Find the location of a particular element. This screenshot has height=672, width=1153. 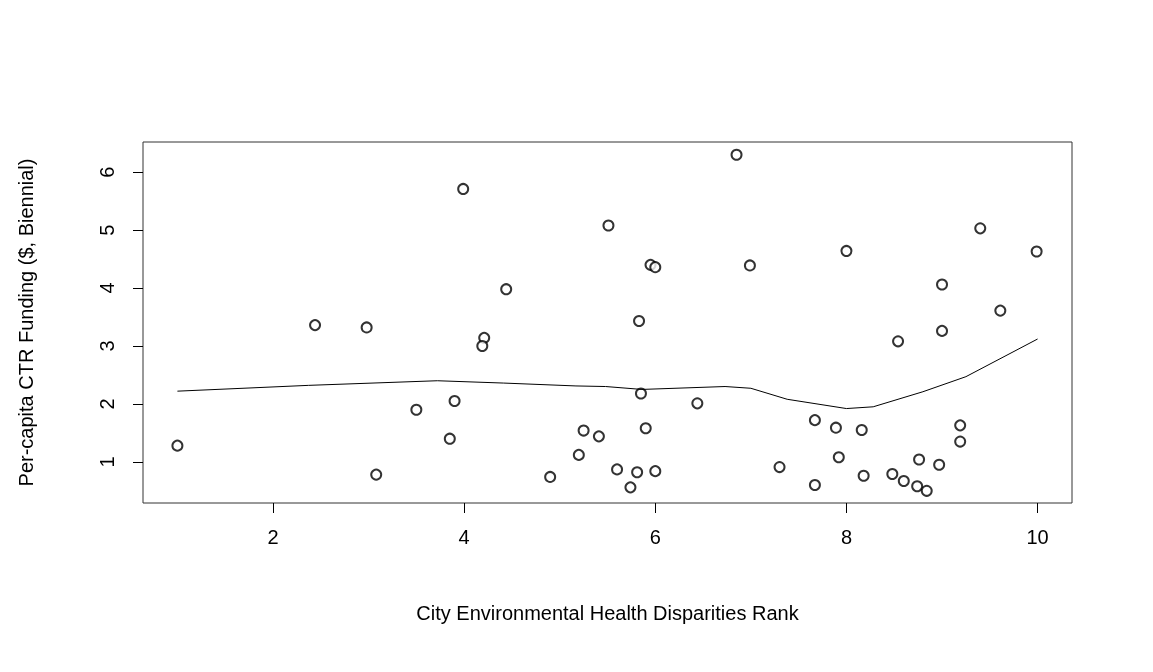

y-tick-label: 2 is located at coordinates (107, 404).